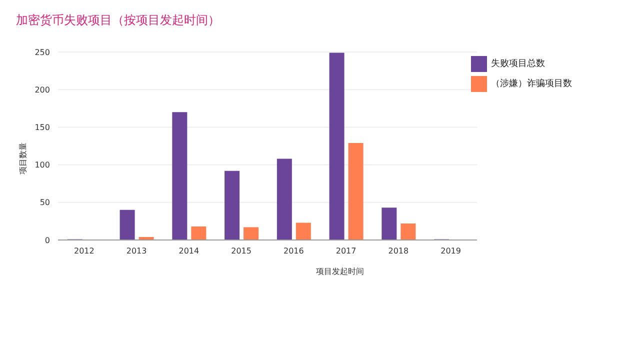 Image resolution: width=640 pixels, height=342 pixels. What do you see at coordinates (189, 251) in the screenshot?
I see `x-tick-label: 2014` at bounding box center [189, 251].